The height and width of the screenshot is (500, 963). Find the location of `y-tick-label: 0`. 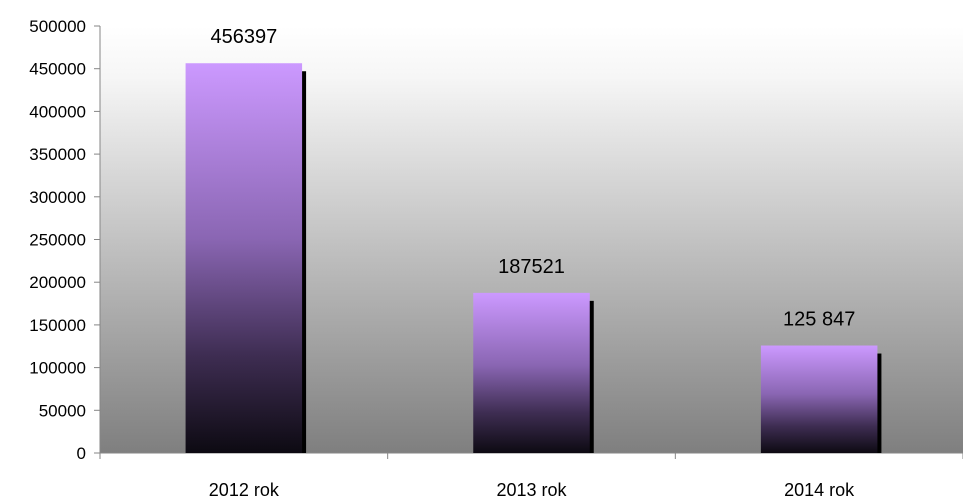

y-tick-label: 0 is located at coordinates (81, 453).